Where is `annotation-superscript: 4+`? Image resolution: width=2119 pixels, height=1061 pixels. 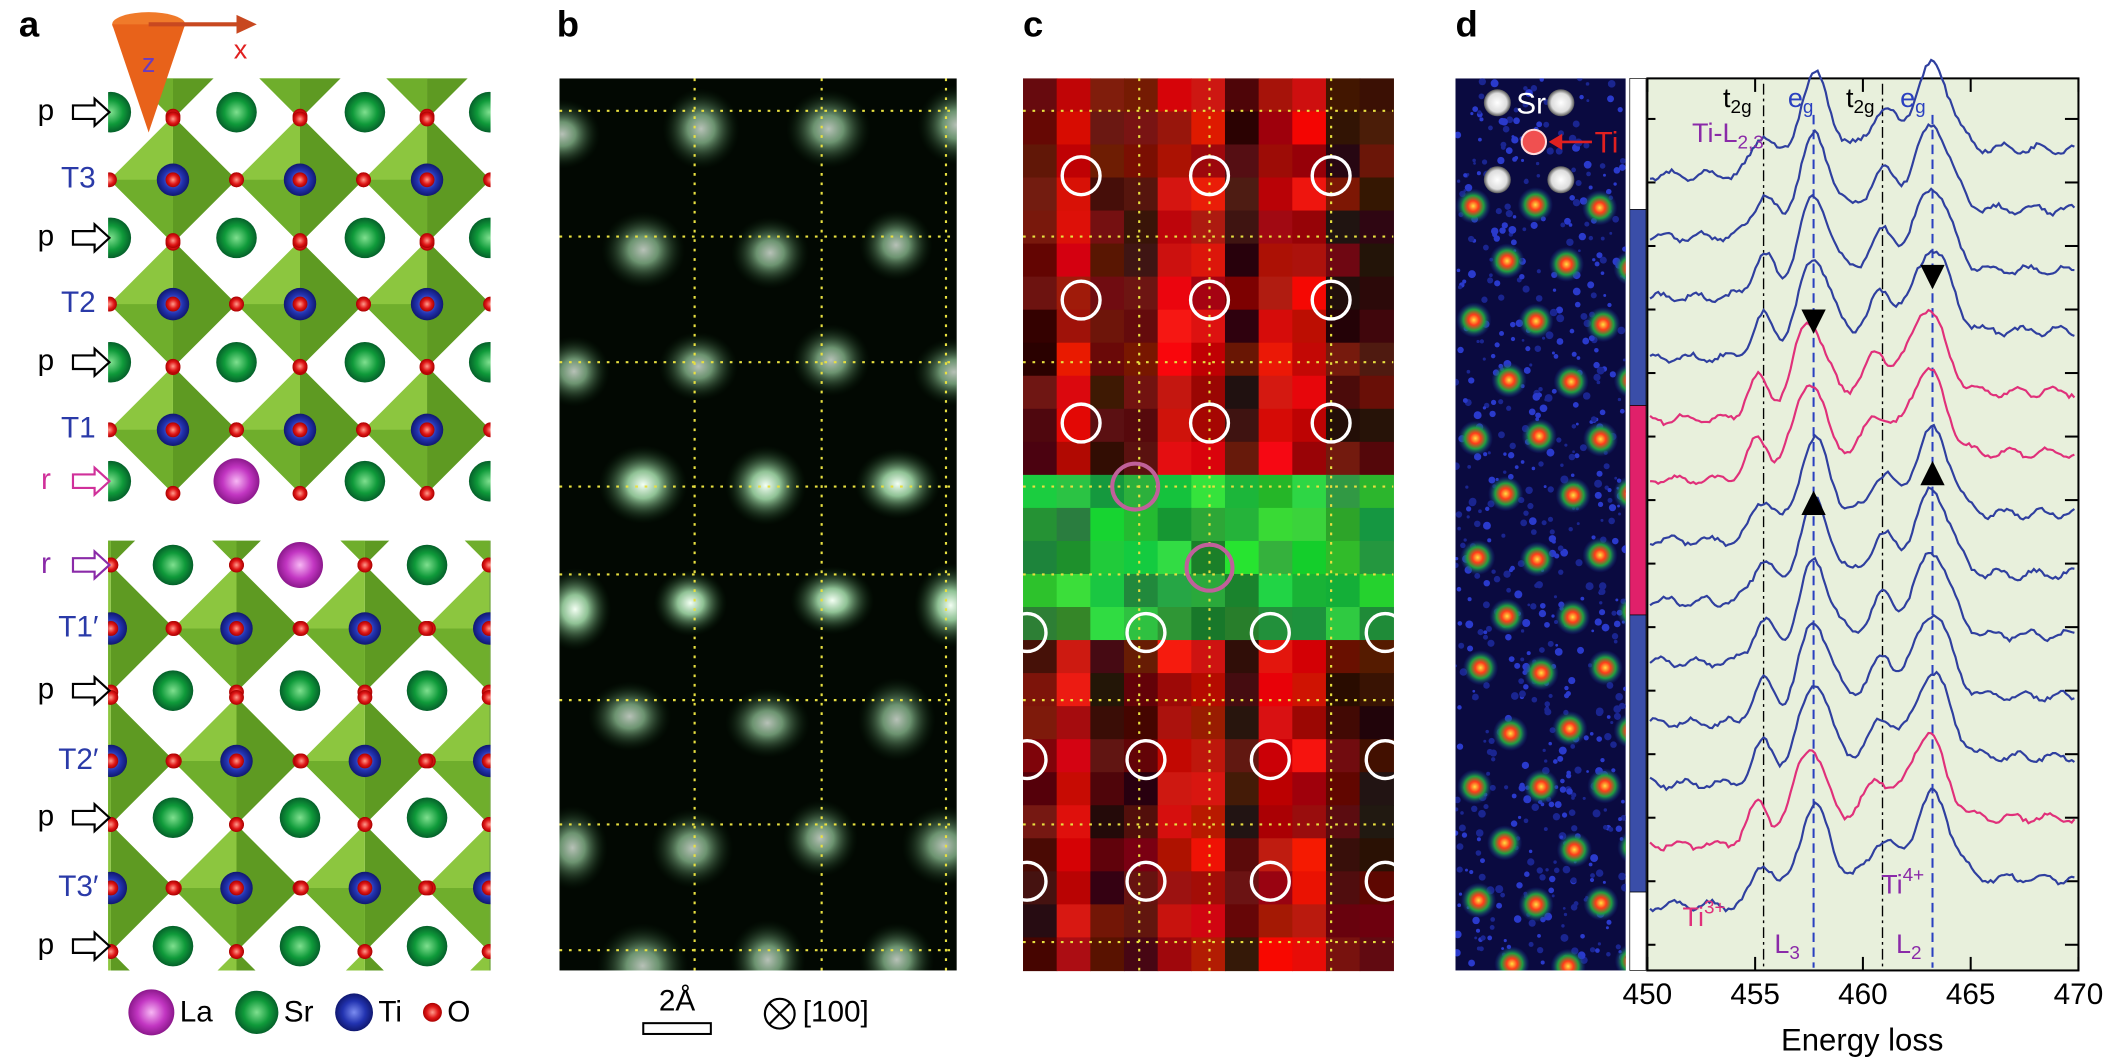
annotation-superscript: 4+ is located at coordinates (1914, 875).